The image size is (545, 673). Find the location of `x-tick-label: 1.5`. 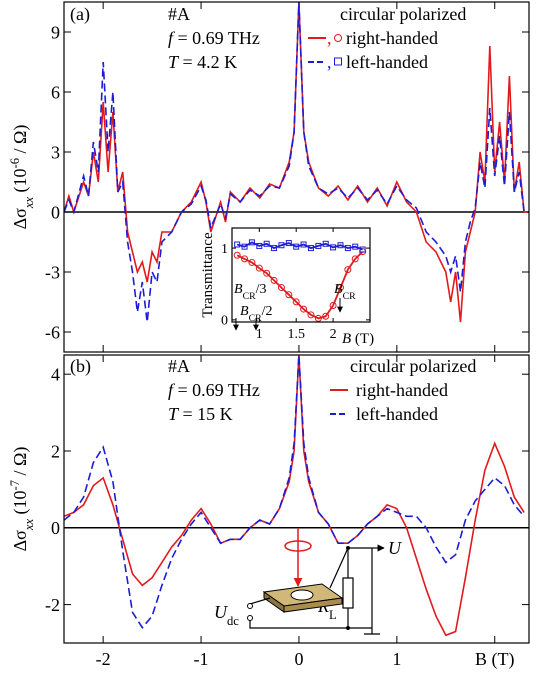

x-tick-label: 1.5 is located at coordinates (296, 334).